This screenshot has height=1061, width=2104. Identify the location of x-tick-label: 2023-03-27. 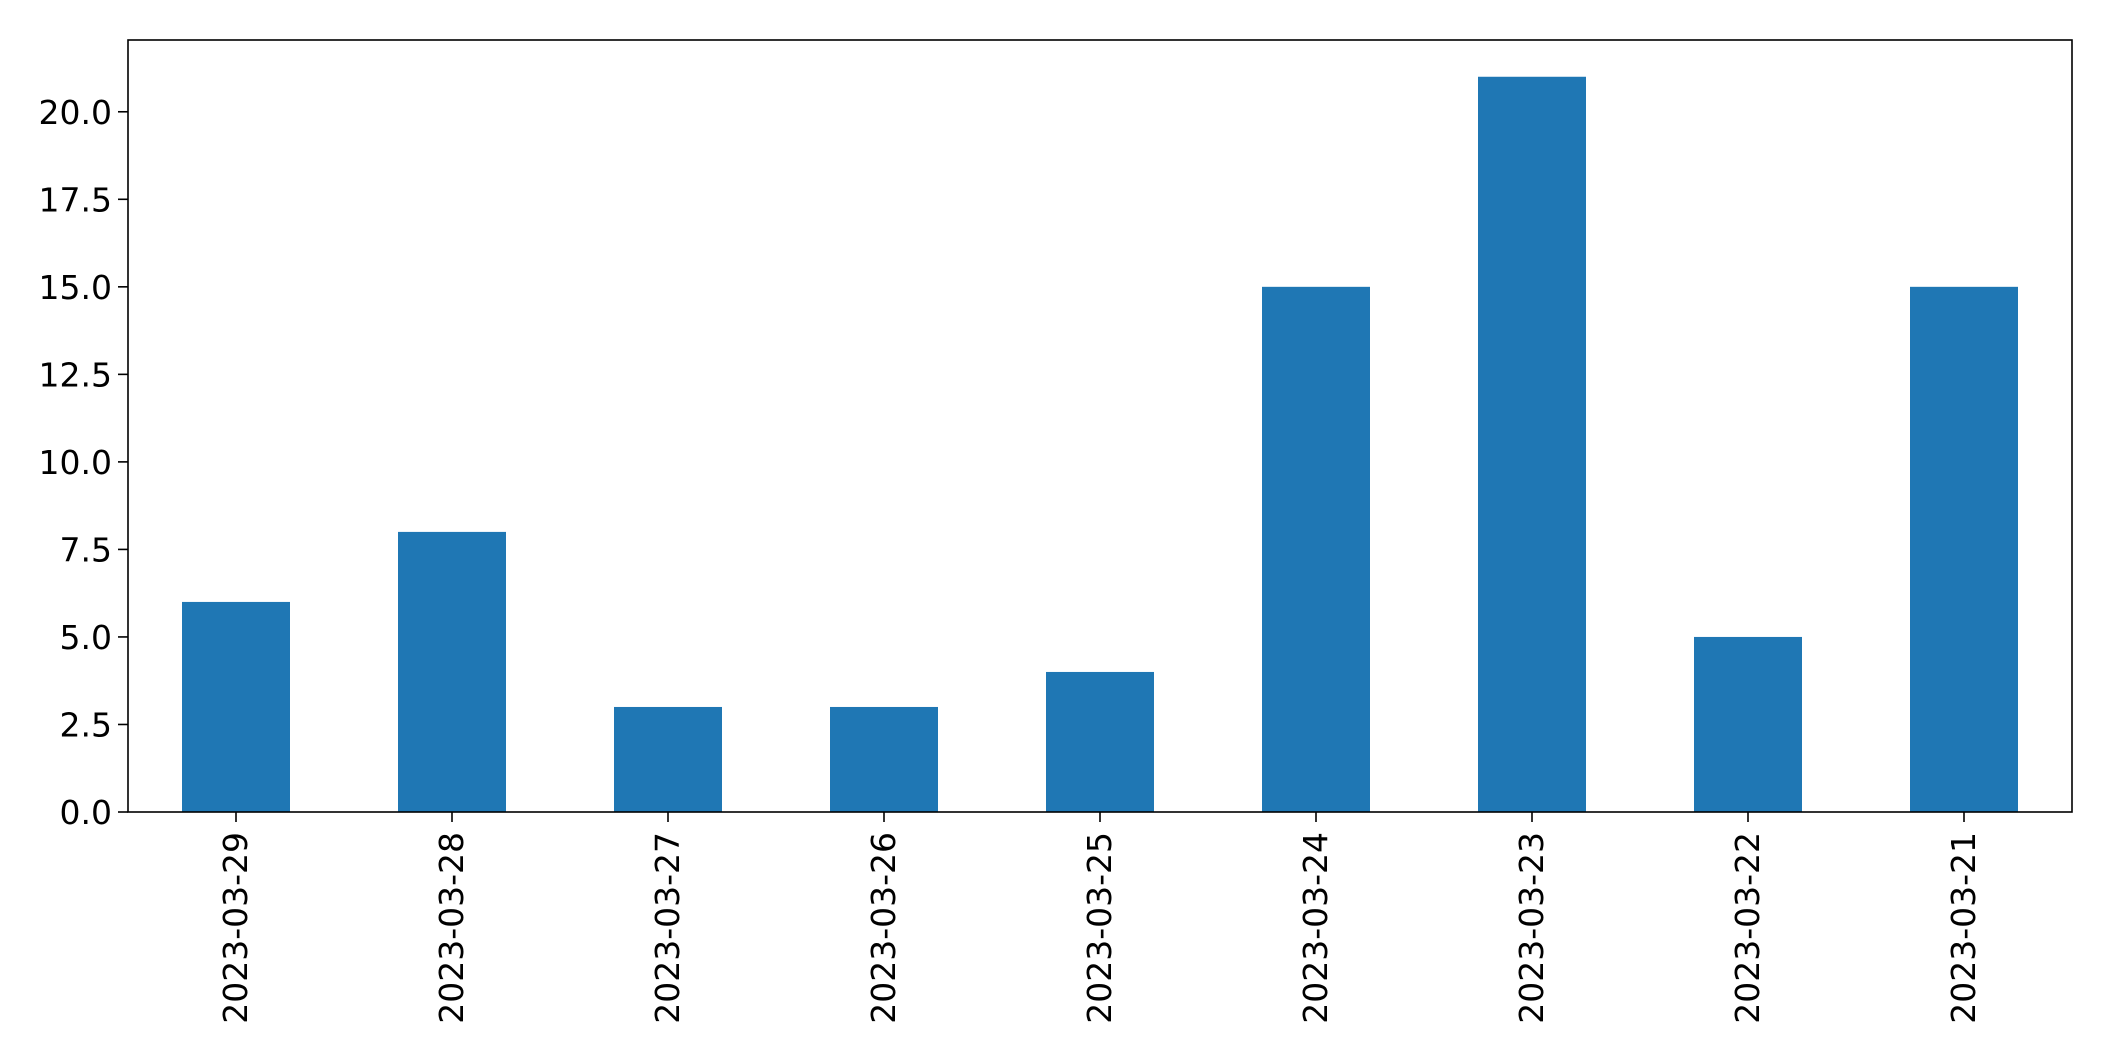
(667, 928).